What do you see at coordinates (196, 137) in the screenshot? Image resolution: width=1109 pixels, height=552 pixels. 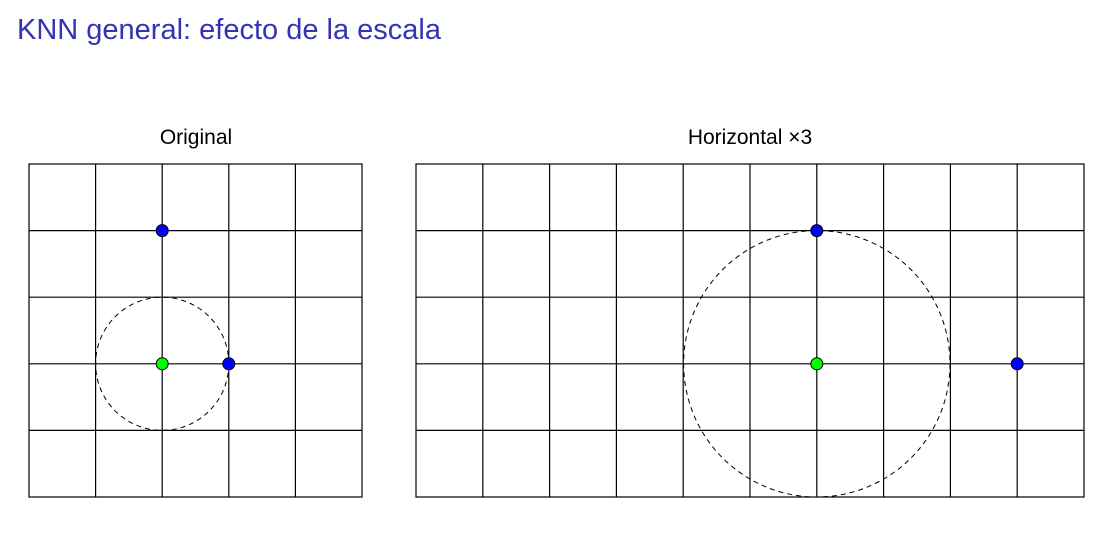 I see `diagram-title-original: Original` at bounding box center [196, 137].